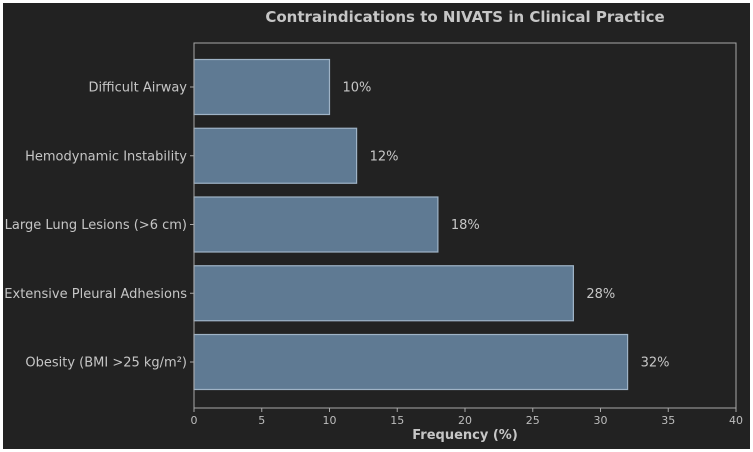  I want to click on bar-value-label-1: 10%, so click(357, 88).